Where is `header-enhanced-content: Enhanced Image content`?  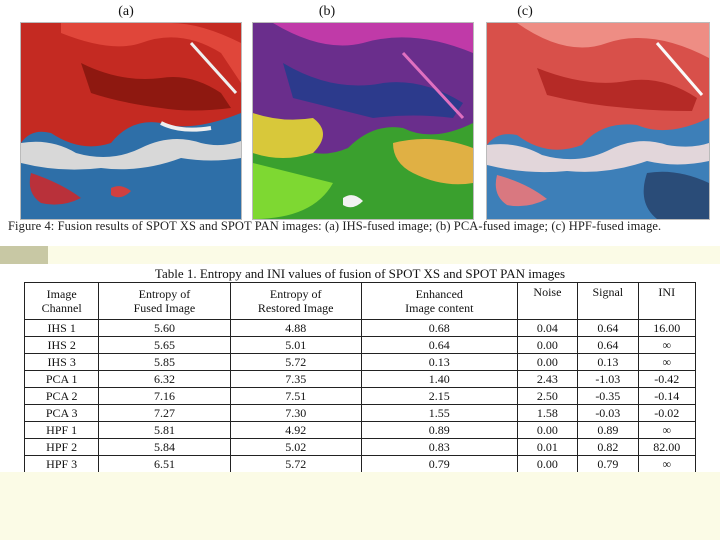
header-enhanced-content: Enhanced Image content is located at coordinates (439, 301).